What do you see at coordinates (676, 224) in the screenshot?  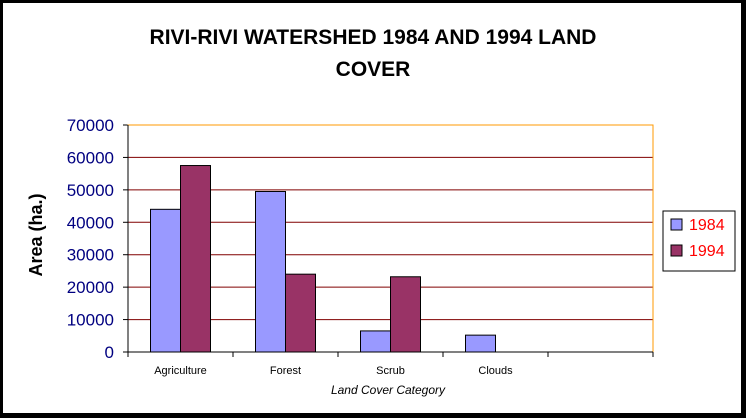 I see `legend-swatch-1984` at bounding box center [676, 224].